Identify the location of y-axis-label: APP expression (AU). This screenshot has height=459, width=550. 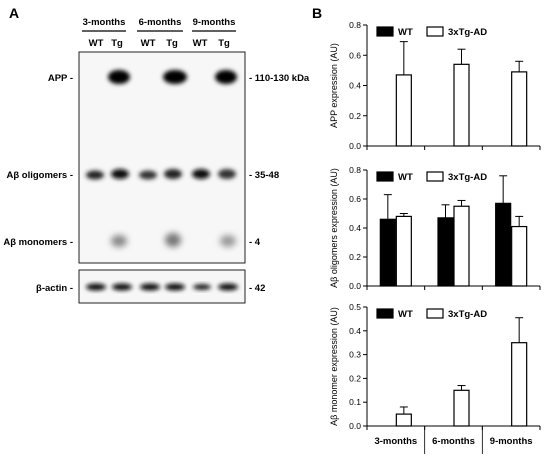
(334, 85).